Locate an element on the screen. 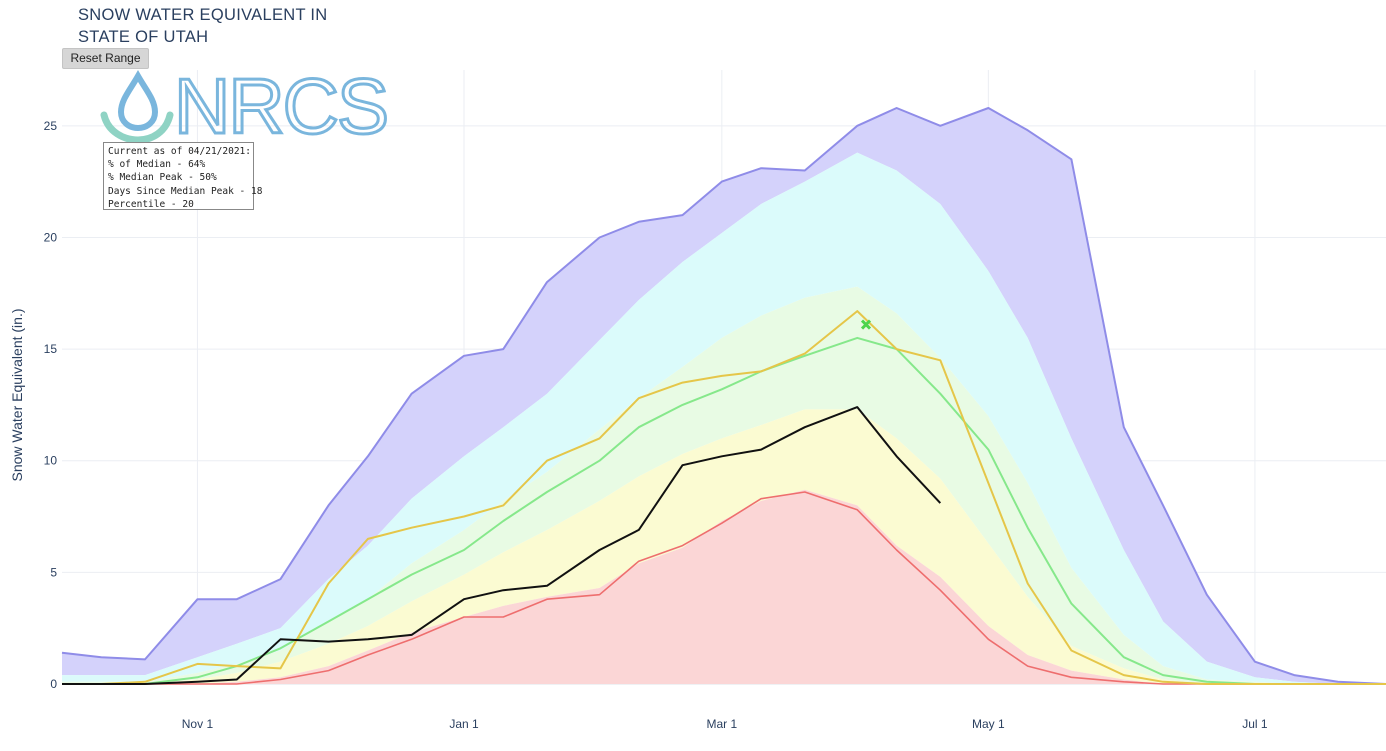 Image resolution: width=1386 pixels, height=751 pixels. info-percent-median: % of Median - 64% is located at coordinates (157, 165).